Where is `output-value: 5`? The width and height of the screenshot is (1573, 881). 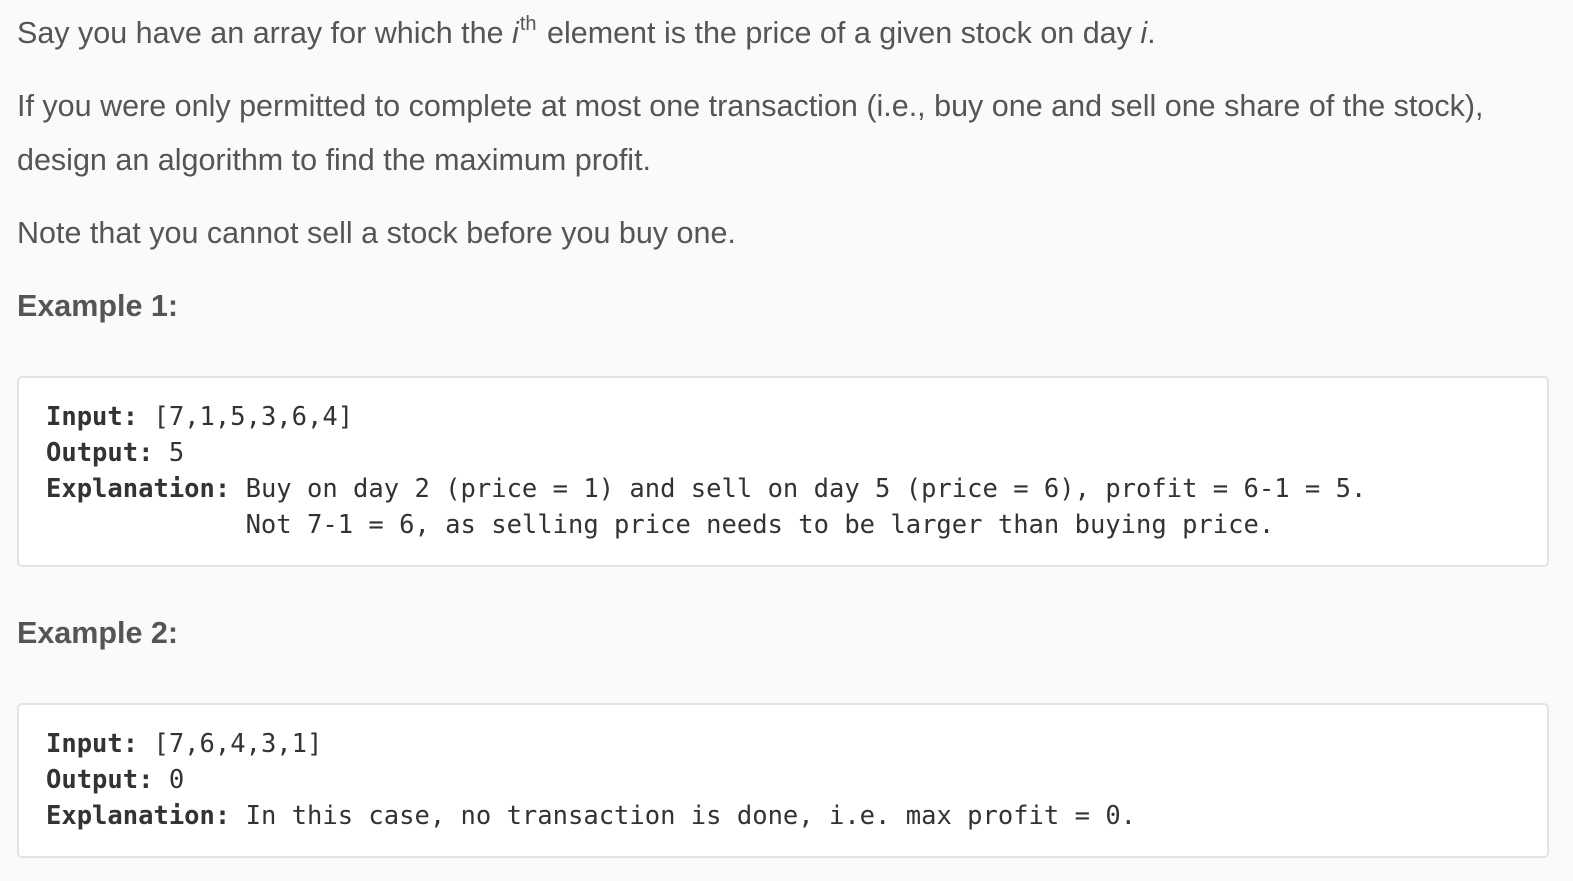 output-value: 5 is located at coordinates (169, 453).